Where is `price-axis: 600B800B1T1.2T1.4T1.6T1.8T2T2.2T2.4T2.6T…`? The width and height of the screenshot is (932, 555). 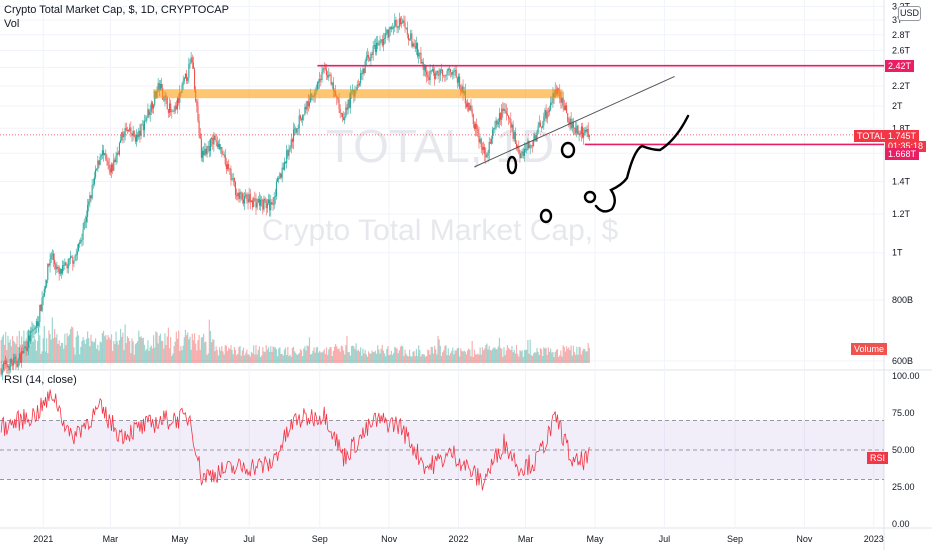
price-axis: 600B800B1T1.2T1.4T1.6T1.8T2T2.2T2.4T2.6T… is located at coordinates (906, 265).